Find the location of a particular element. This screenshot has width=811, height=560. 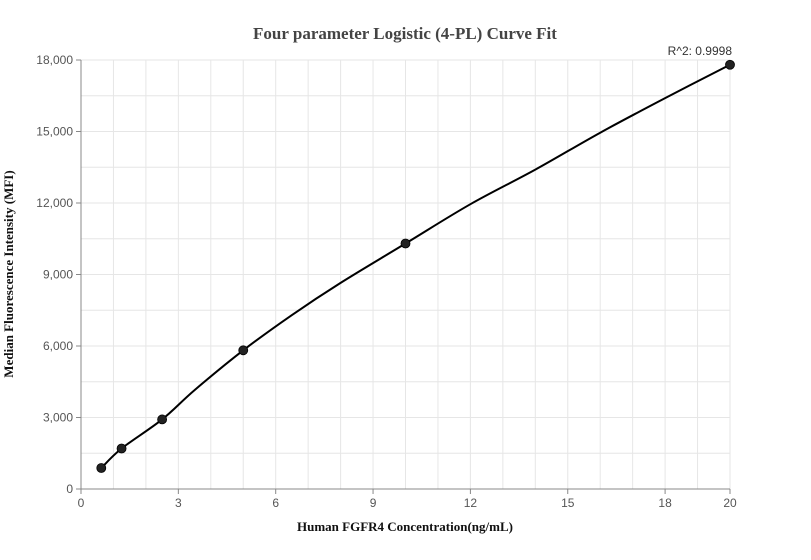

x-tick-label: 20 is located at coordinates (730, 503).